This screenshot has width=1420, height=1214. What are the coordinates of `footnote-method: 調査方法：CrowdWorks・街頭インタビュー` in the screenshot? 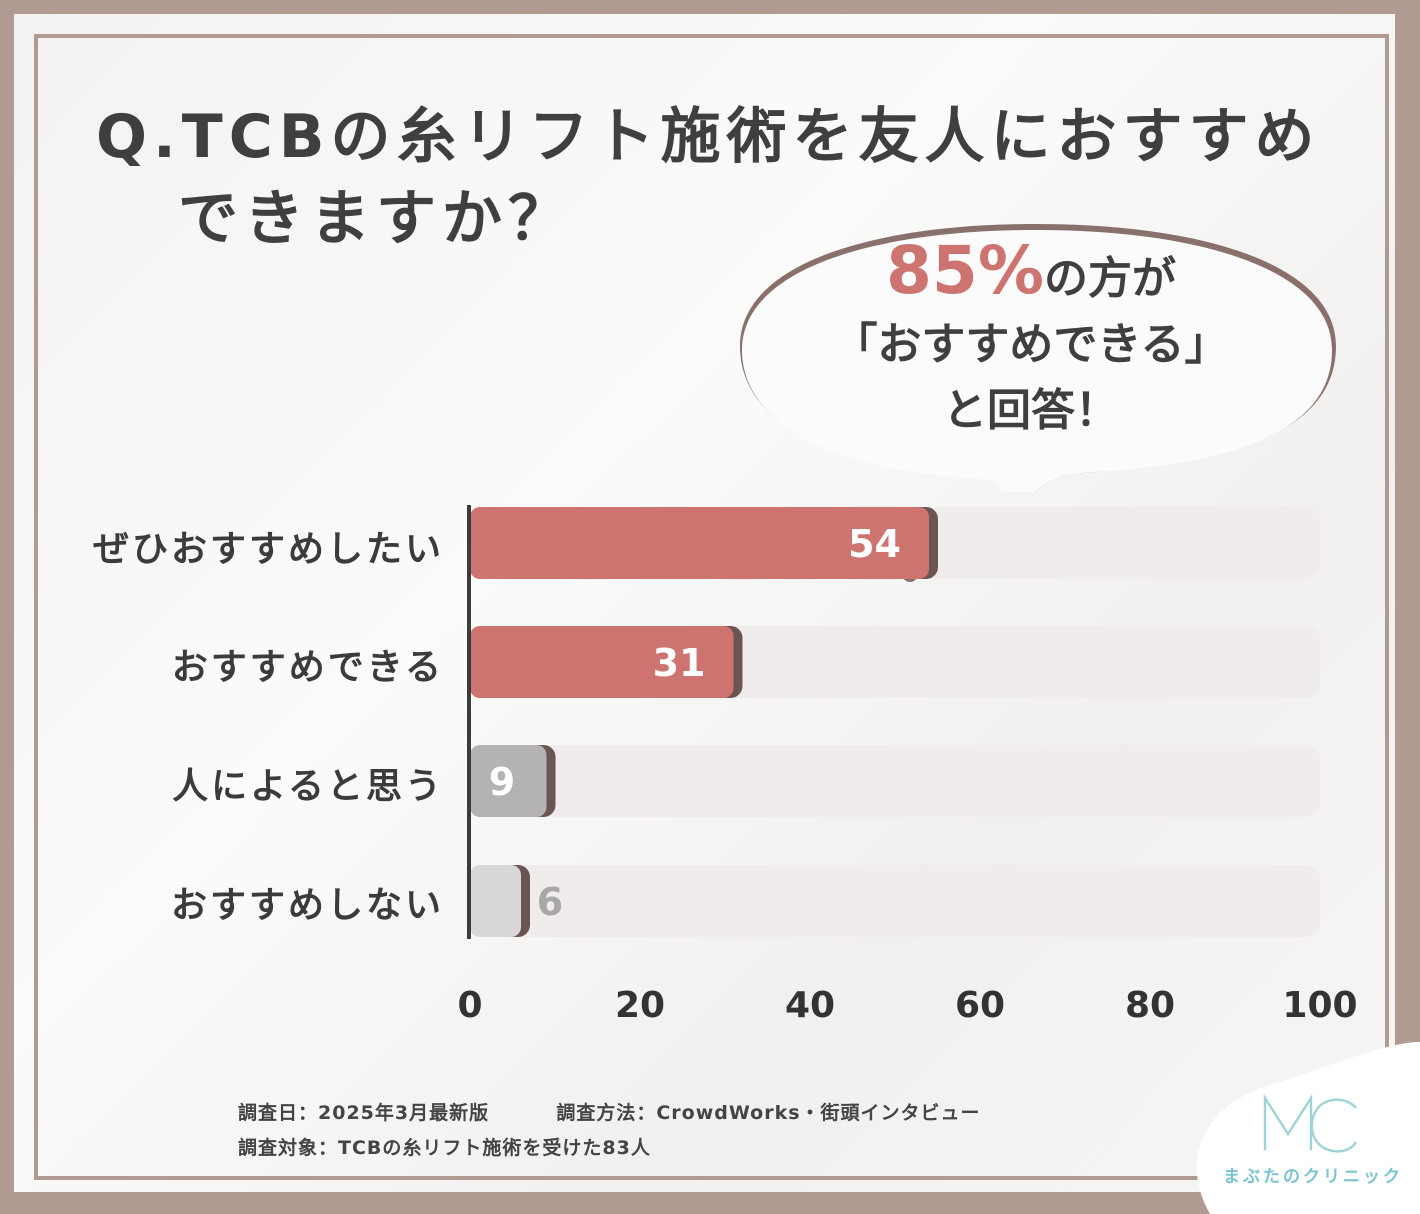 It's located at (768, 1113).